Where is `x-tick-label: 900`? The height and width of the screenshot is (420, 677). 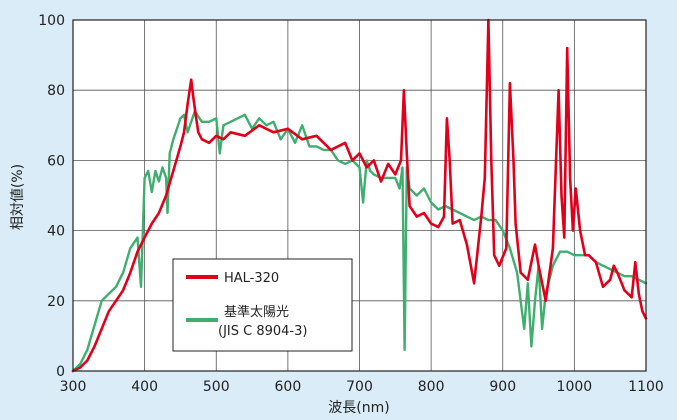 x-tick-label: 900 is located at coordinates (502, 387).